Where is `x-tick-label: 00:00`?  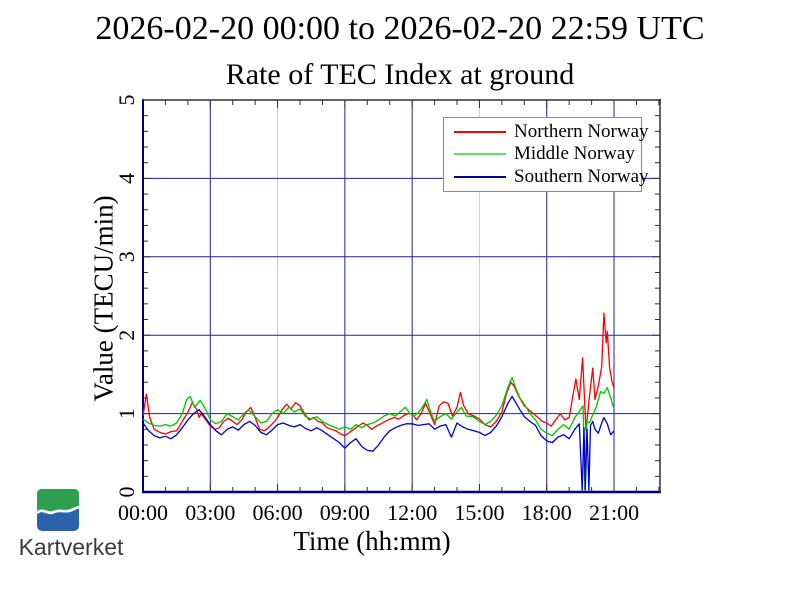
x-tick-label: 00:00 is located at coordinates (143, 512).